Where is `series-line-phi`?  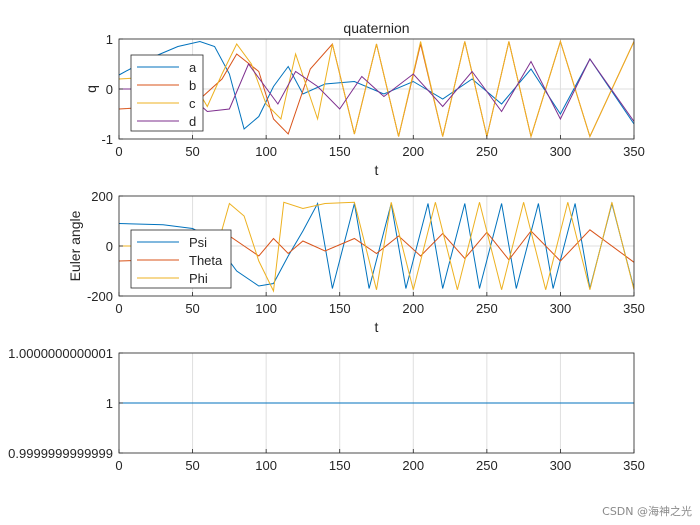
series-line-phi is located at coordinates (376, 247).